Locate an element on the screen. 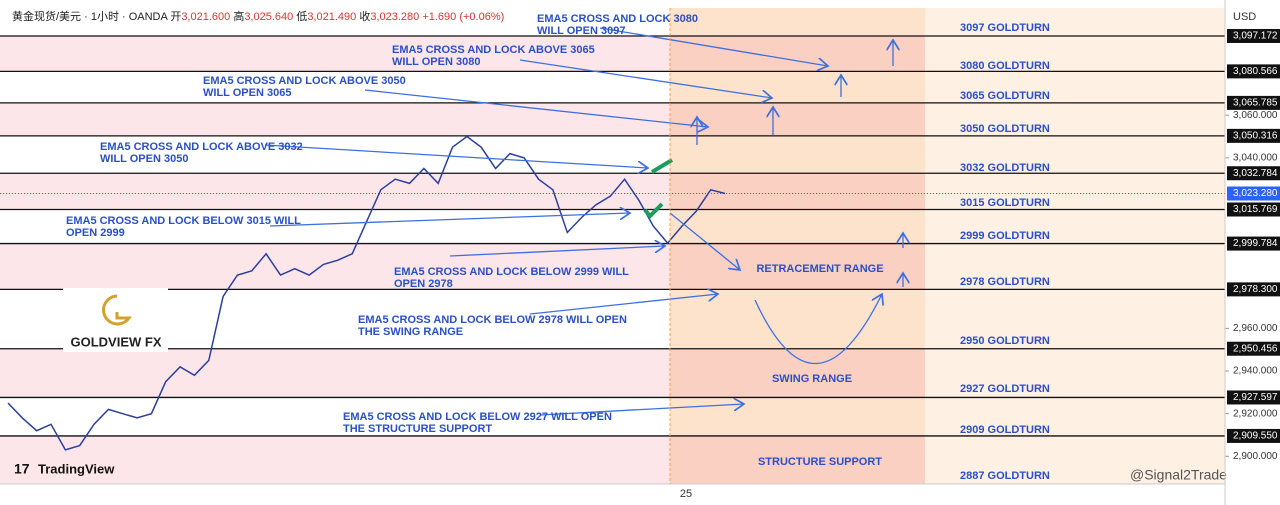  annotation: THE STRUCTURE SUPPORT is located at coordinates (417, 429).